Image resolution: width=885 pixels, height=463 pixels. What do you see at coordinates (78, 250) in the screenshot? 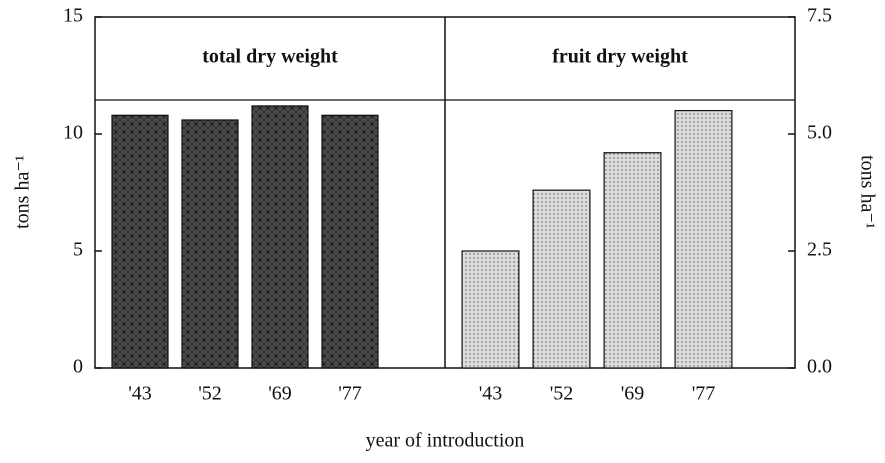
I see `y-tick-label: 5` at bounding box center [78, 250].